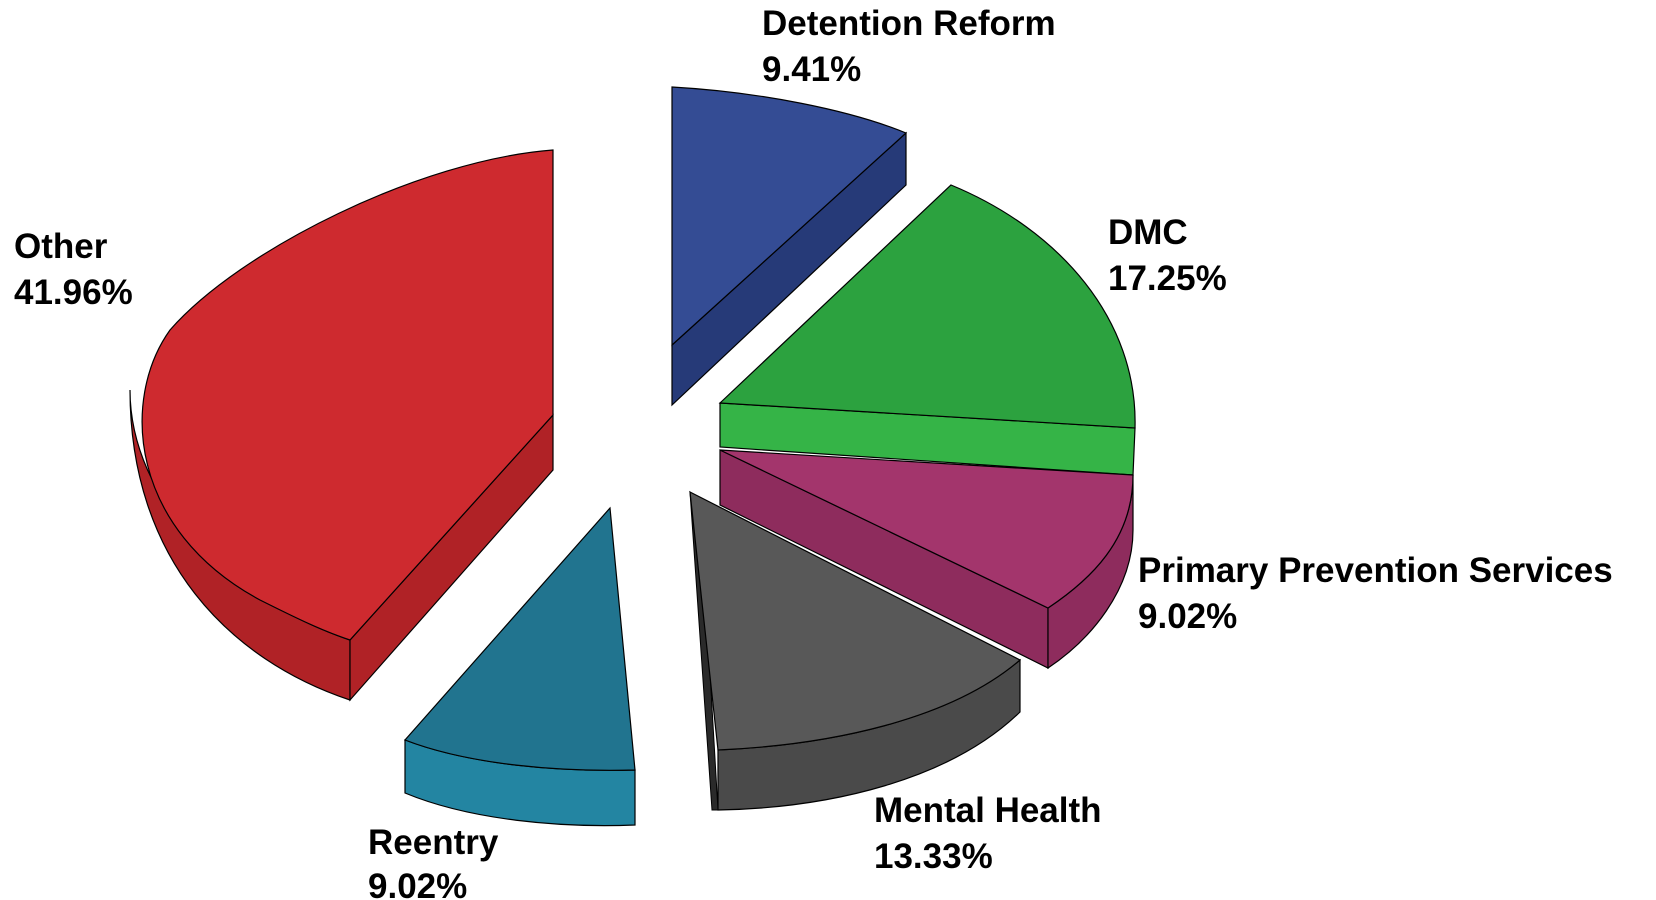  What do you see at coordinates (811, 69) in the screenshot?
I see `slice-label-detention-reform-value: 9.41%` at bounding box center [811, 69].